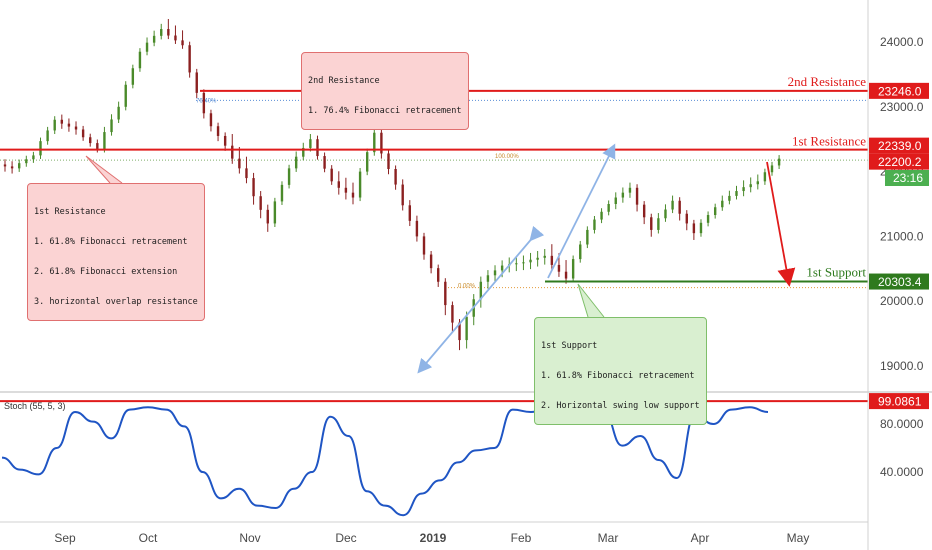 The image size is (932, 550). I want to click on y-tick-label: 24000.0, so click(902, 42).